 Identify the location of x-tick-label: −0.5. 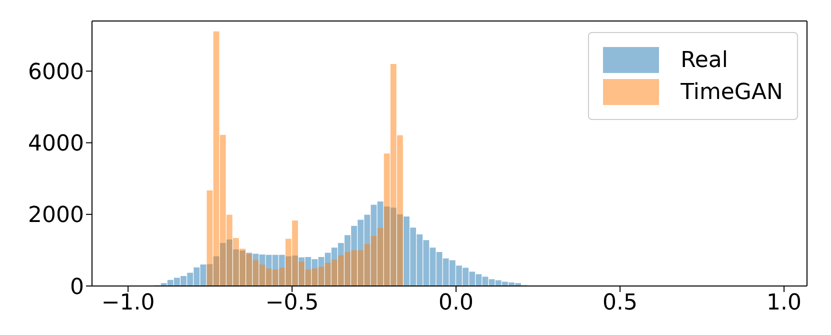
(292, 303).